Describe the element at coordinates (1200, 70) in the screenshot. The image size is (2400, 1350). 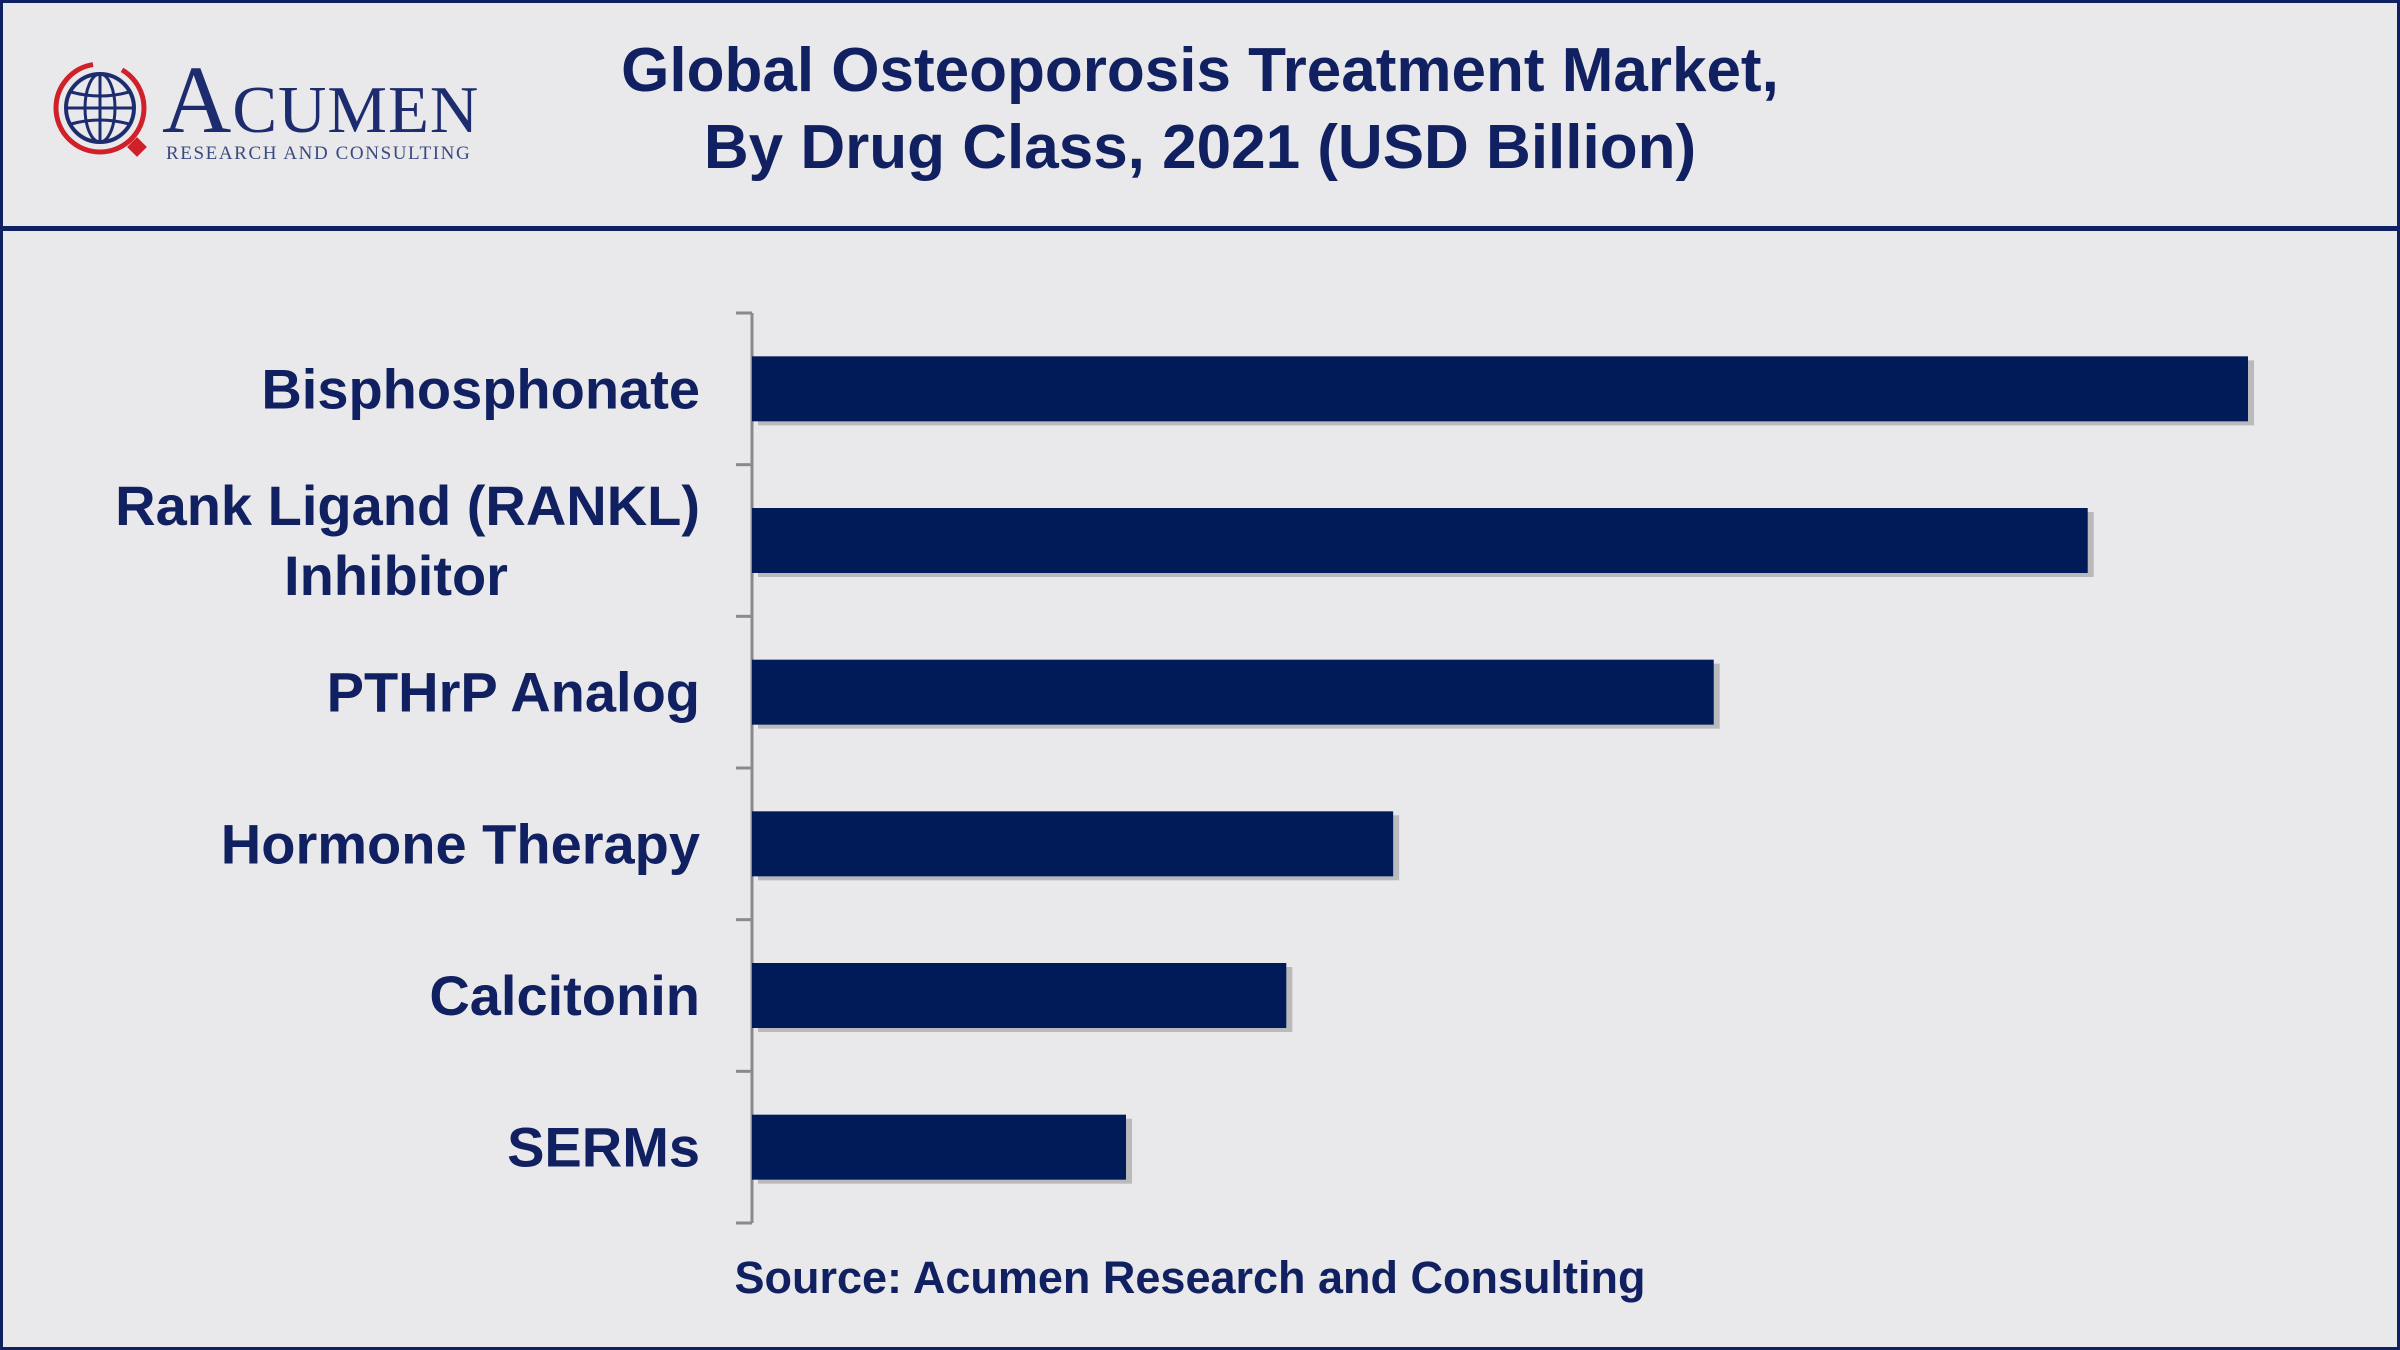
I see `chart-title-line-1: Global Osteoporosis Treatment Market,` at that location.